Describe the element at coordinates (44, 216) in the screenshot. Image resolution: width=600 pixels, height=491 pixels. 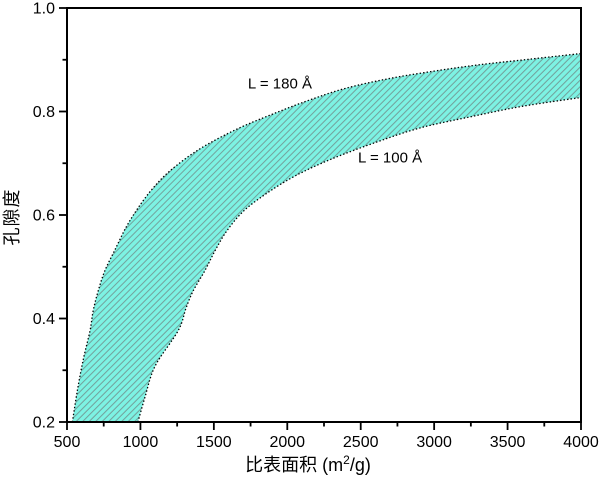
I see `y-tick-label: 0.6` at that location.